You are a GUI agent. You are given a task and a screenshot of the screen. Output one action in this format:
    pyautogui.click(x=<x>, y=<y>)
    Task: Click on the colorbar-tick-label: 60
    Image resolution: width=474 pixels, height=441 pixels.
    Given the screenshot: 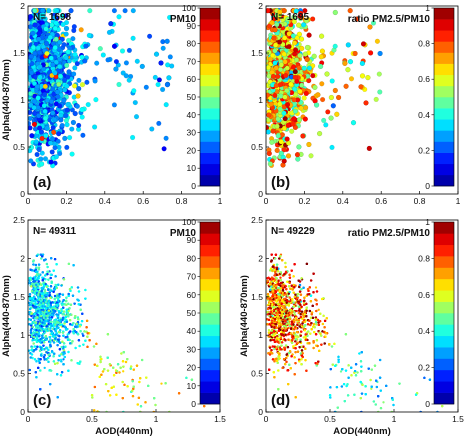 What is the action you would take?
    pyautogui.click(x=192, y=79)
    